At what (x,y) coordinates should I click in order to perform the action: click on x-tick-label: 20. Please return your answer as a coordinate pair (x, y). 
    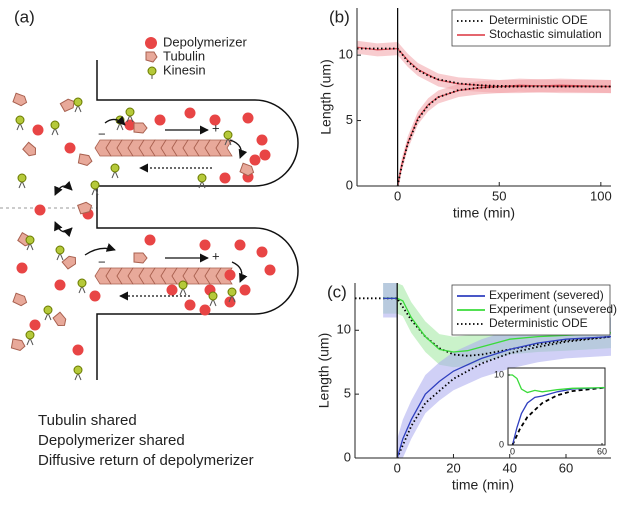
    Looking at the image, I should click on (453, 467).